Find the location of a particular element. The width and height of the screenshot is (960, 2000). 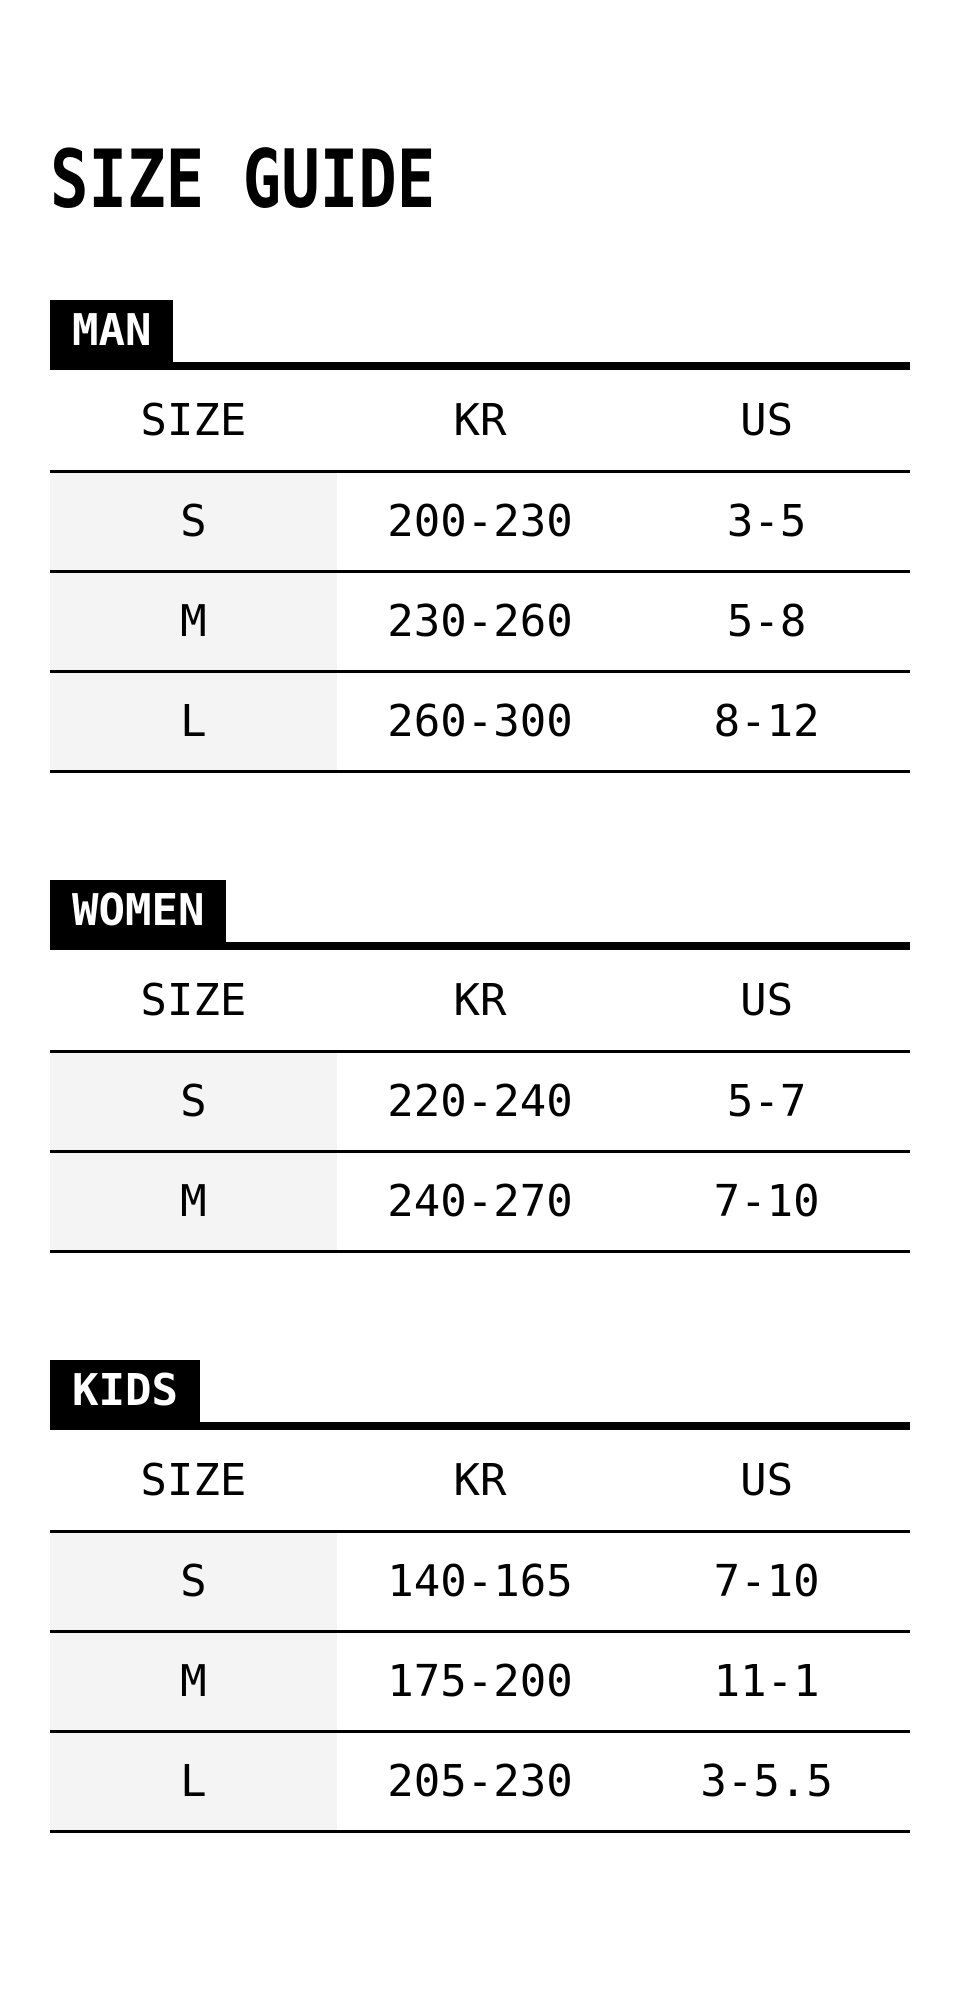

section-kids-tab-row: KIDS is located at coordinates (480, 1395).